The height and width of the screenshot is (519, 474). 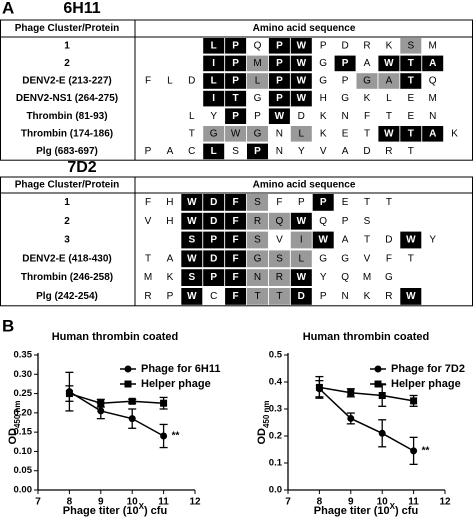 I want to click on residue: A, so click(x=345, y=240).